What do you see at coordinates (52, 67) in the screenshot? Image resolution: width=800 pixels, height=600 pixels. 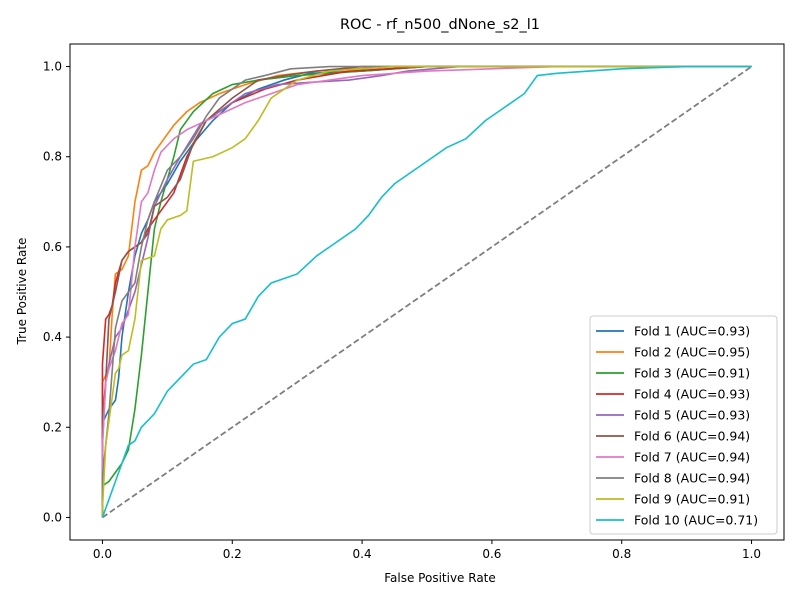 I see `y-tick-label: 1.0` at bounding box center [52, 67].